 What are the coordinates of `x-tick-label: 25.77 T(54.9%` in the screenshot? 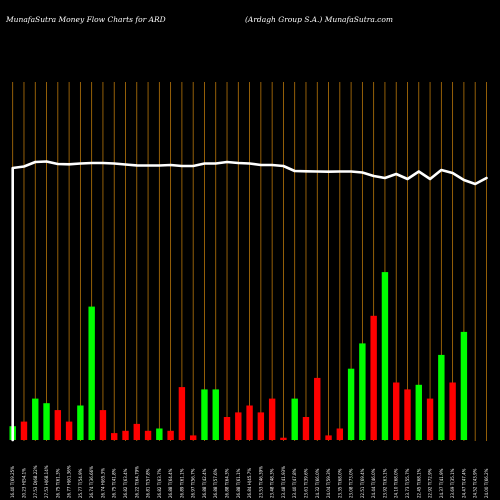 It's located at (80, 483).